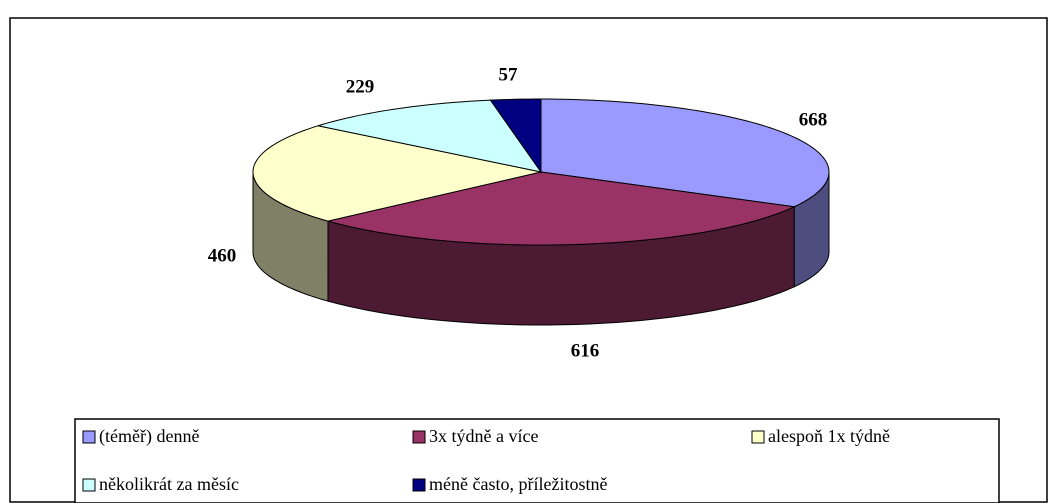 The width and height of the screenshot is (1058, 503). I want to click on legend-label: (téměř) denně, so click(149, 436).